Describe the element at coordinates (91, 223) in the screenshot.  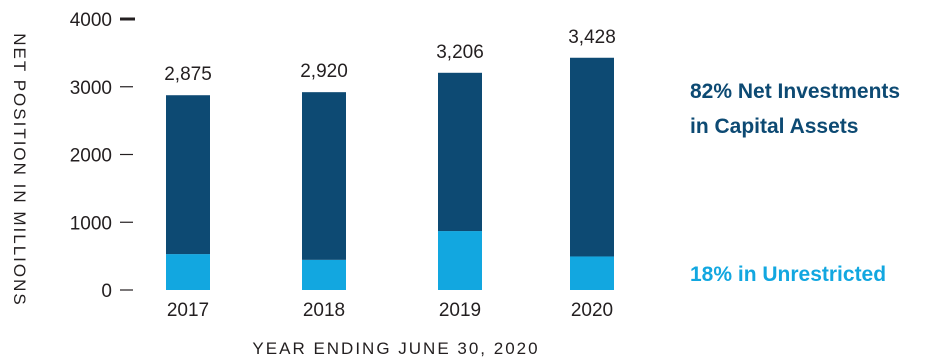
I see `y-tick-label: 1000` at that location.